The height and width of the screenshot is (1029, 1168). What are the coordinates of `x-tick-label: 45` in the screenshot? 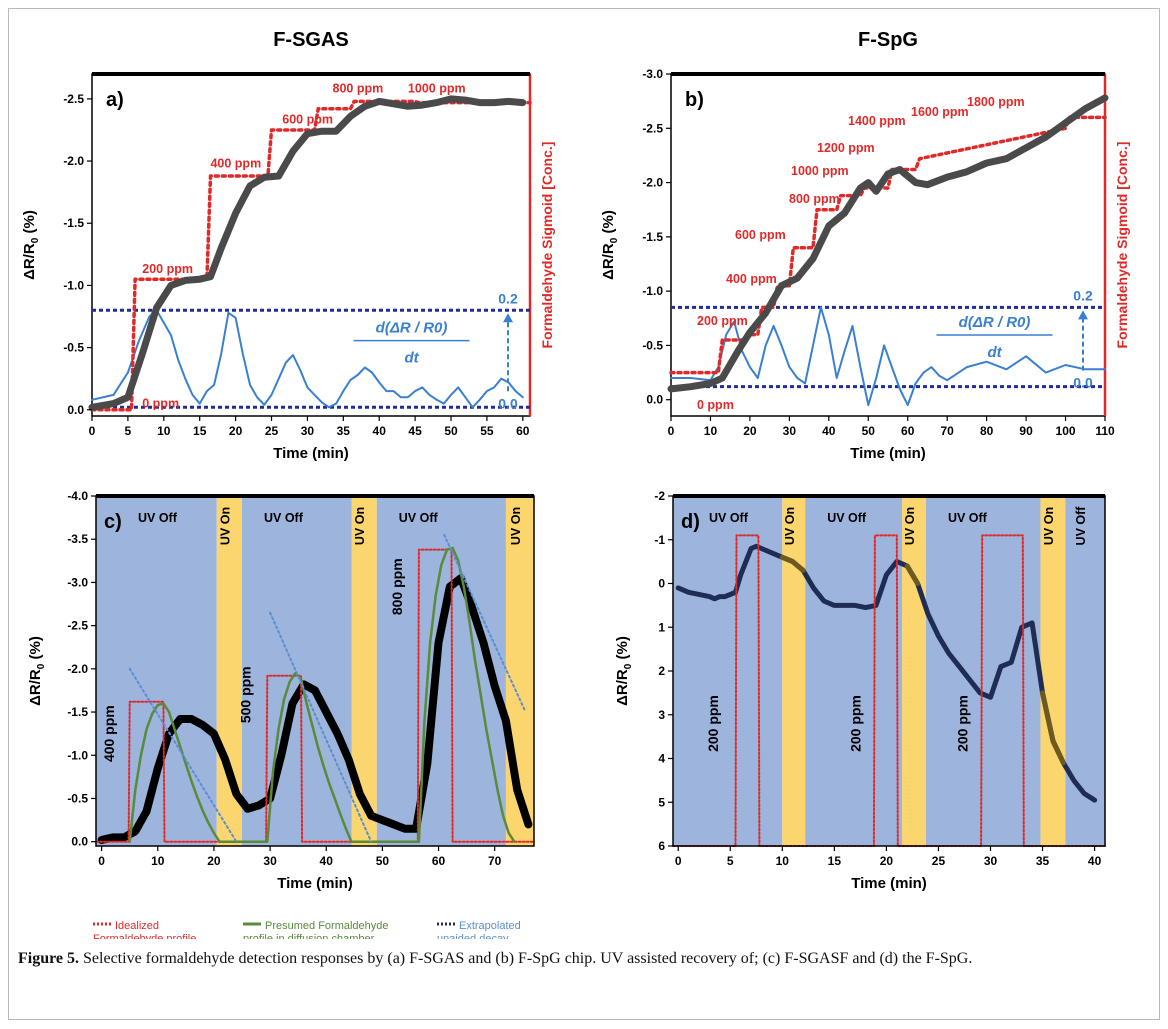 It's located at (415, 431).